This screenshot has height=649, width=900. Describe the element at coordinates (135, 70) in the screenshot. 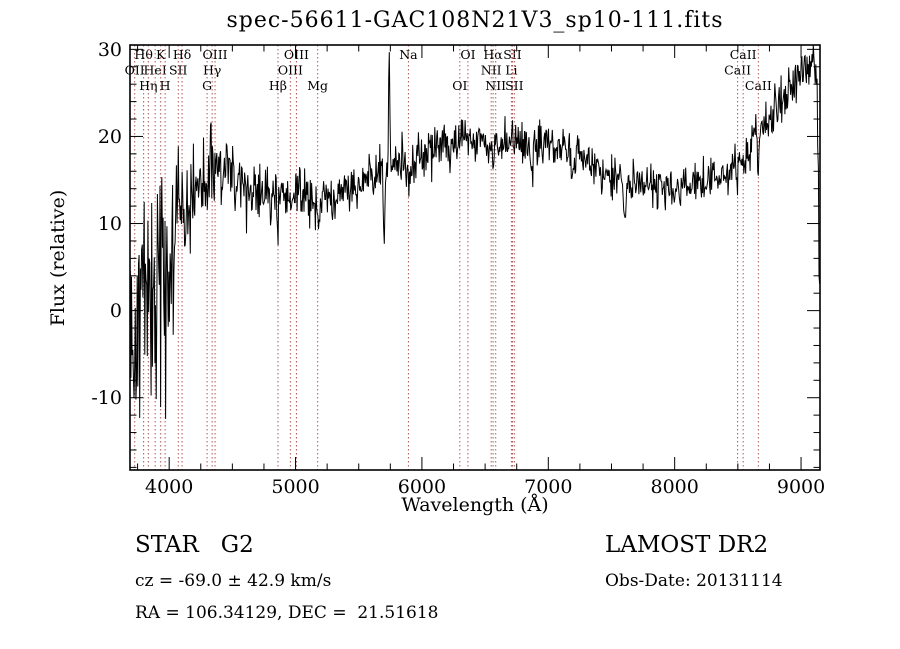

I see `spectral-line-label: OII` at that location.